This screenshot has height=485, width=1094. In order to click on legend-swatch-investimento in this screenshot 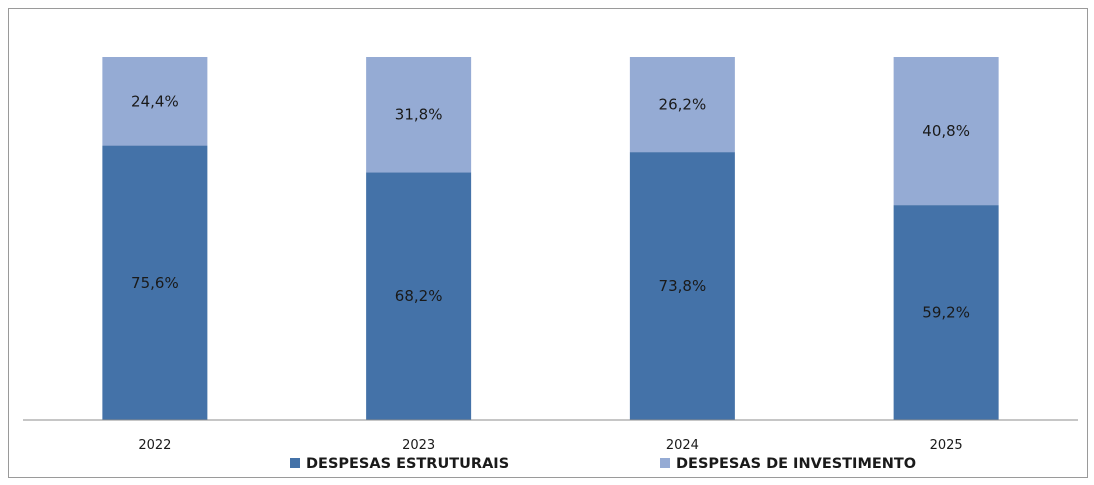, I will do `click(665, 463)`.